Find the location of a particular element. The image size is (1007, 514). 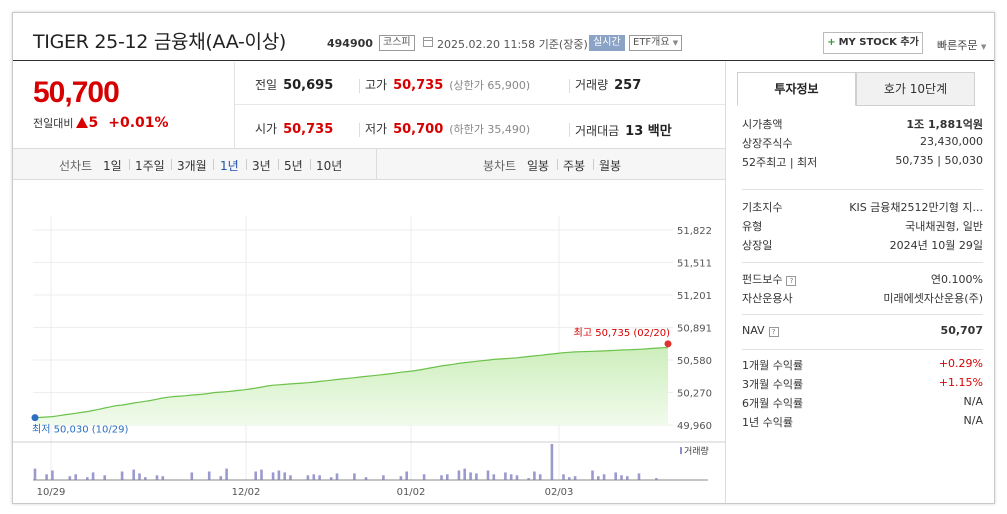

tab-period-3y: 3년 is located at coordinates (261, 166).